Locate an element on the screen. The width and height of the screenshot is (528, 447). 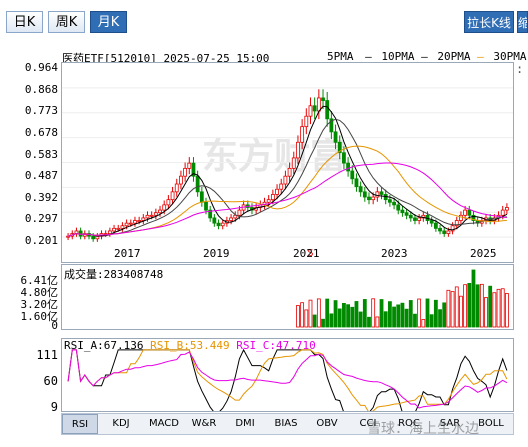
rsi-values: RSI_A:67.136 RSI_B:53.449 RSI_C:47.710 is located at coordinates (190, 345).